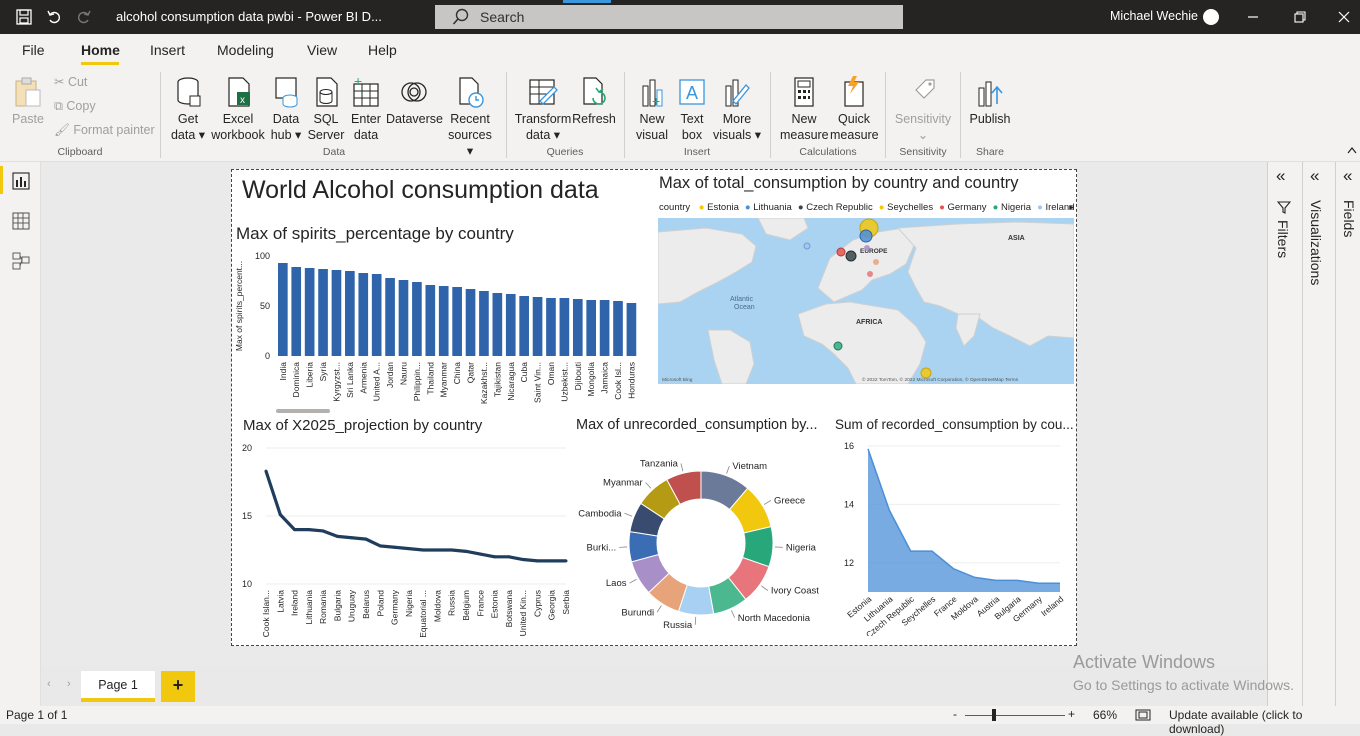  What do you see at coordinates (1012, 207) in the screenshot?
I see `legend-item: ● Nigeria` at bounding box center [1012, 207].